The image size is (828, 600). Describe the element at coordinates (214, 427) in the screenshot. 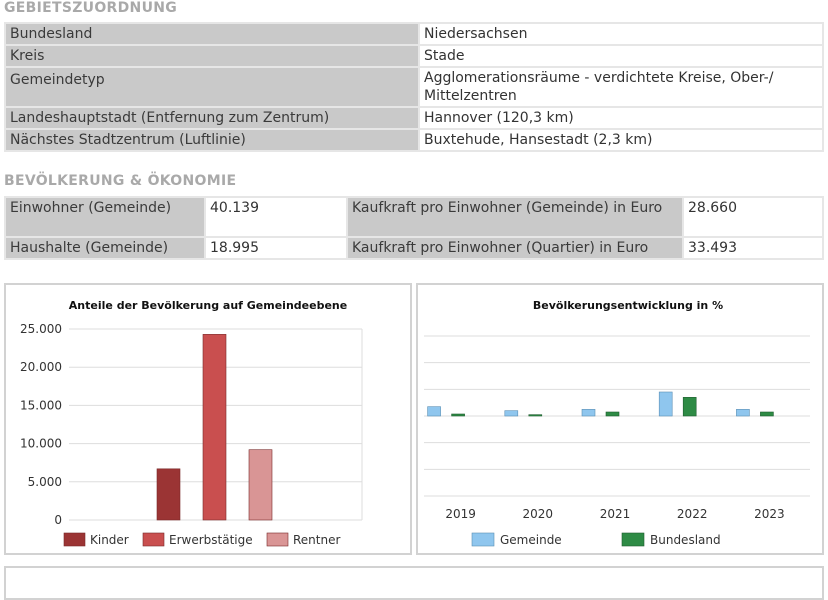

I see `bar-erwerbstätige` at that location.